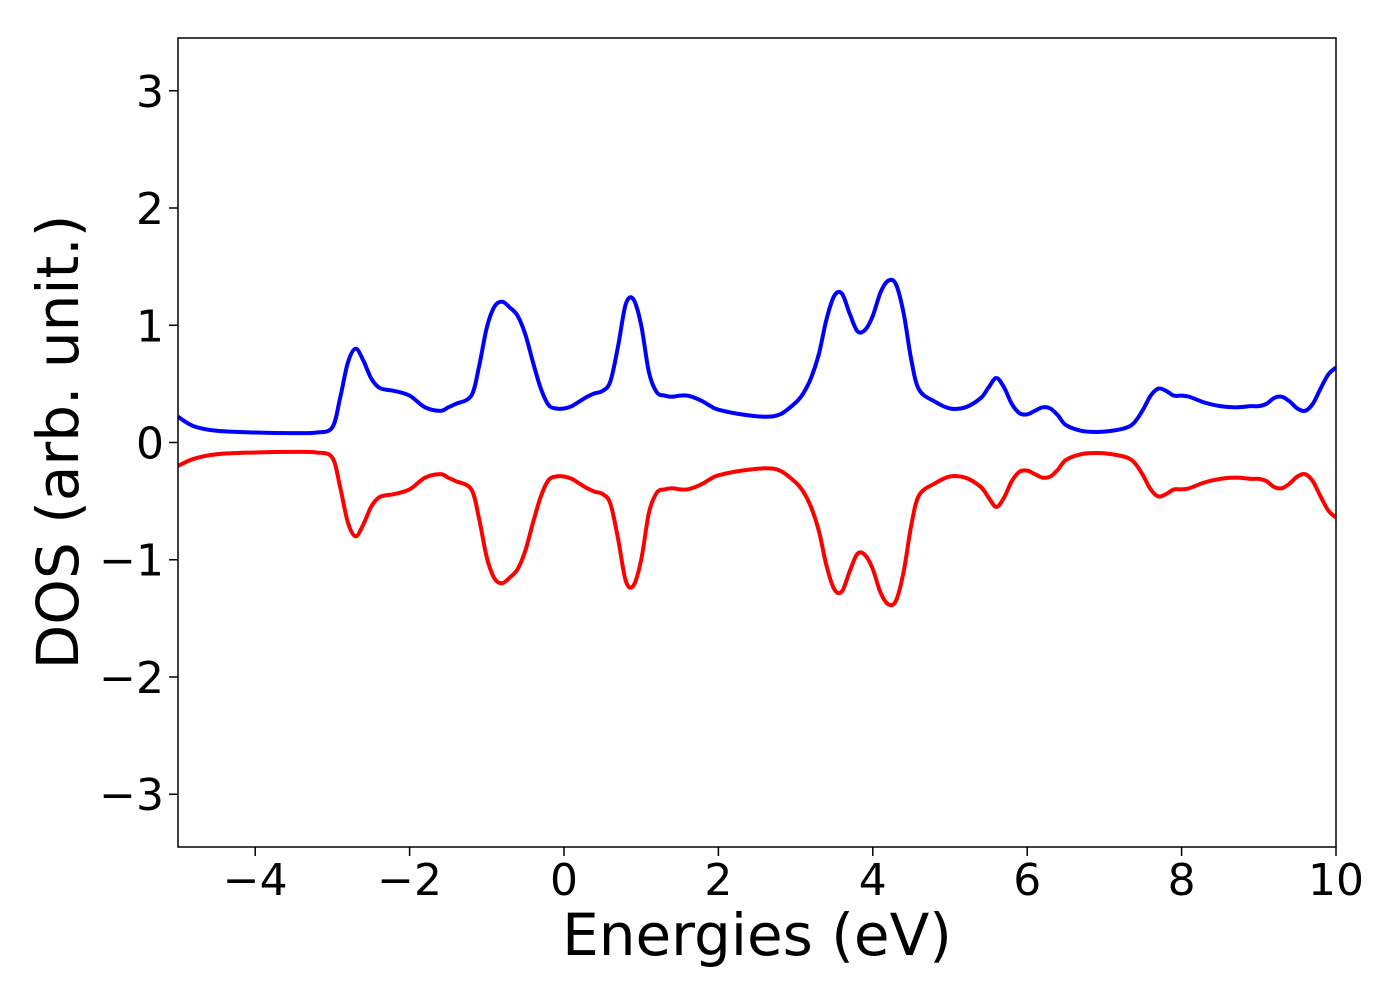 The height and width of the screenshot is (1000, 1400). I want to click on x-tick-label: 10, so click(1336, 880).